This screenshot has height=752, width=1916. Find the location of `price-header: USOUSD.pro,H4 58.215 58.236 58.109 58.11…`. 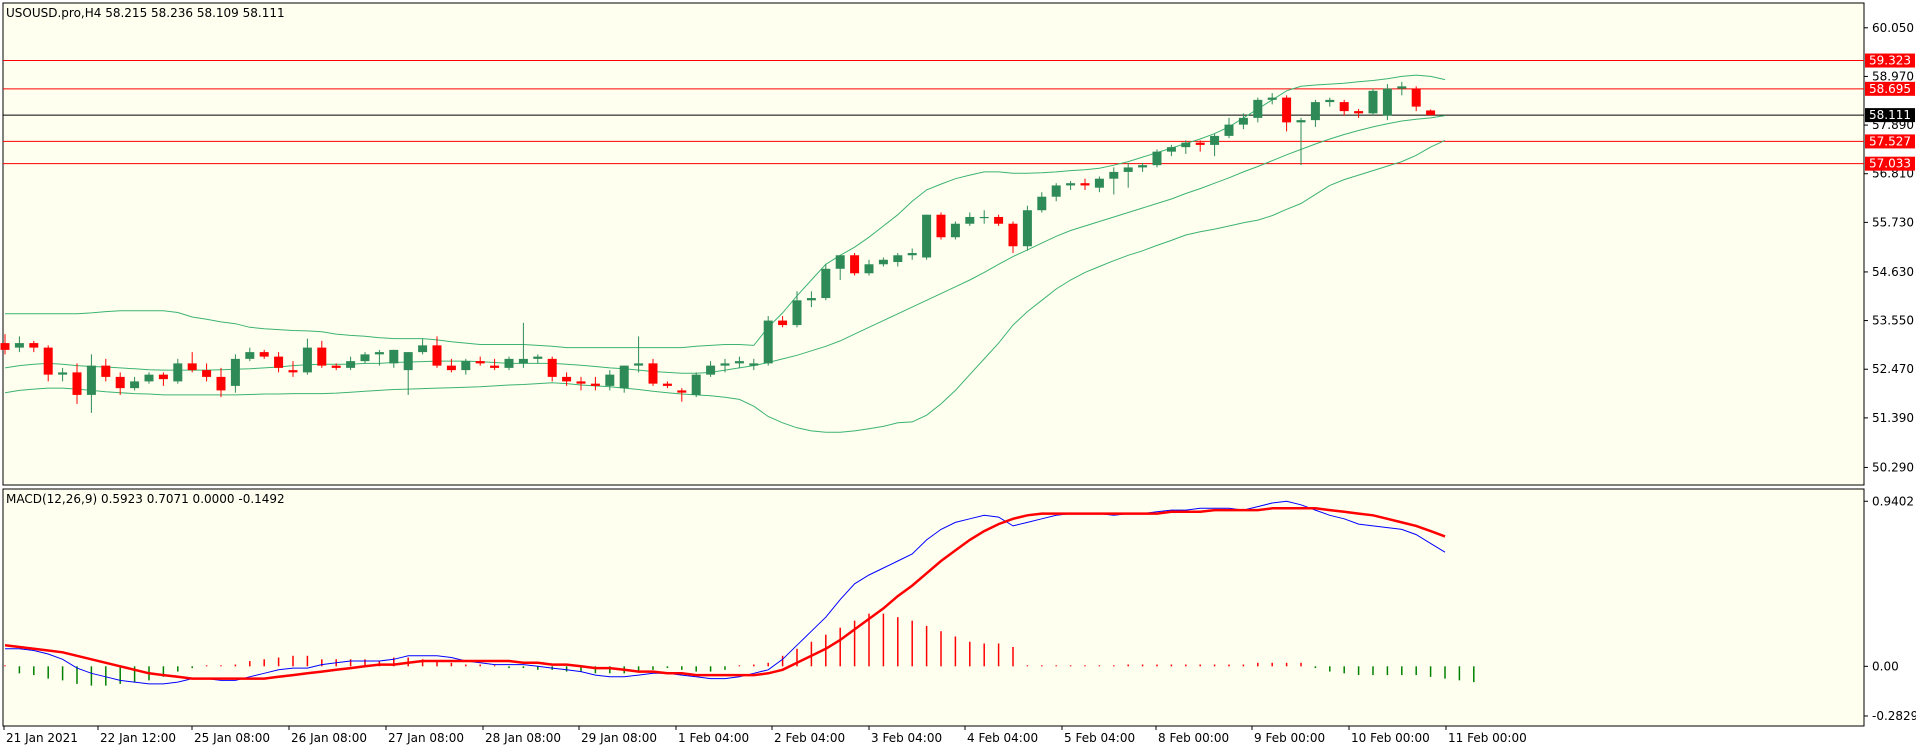

price-header: USOUSD.pro,H4 58.215 58.236 58.109 58.11… is located at coordinates (145, 13).